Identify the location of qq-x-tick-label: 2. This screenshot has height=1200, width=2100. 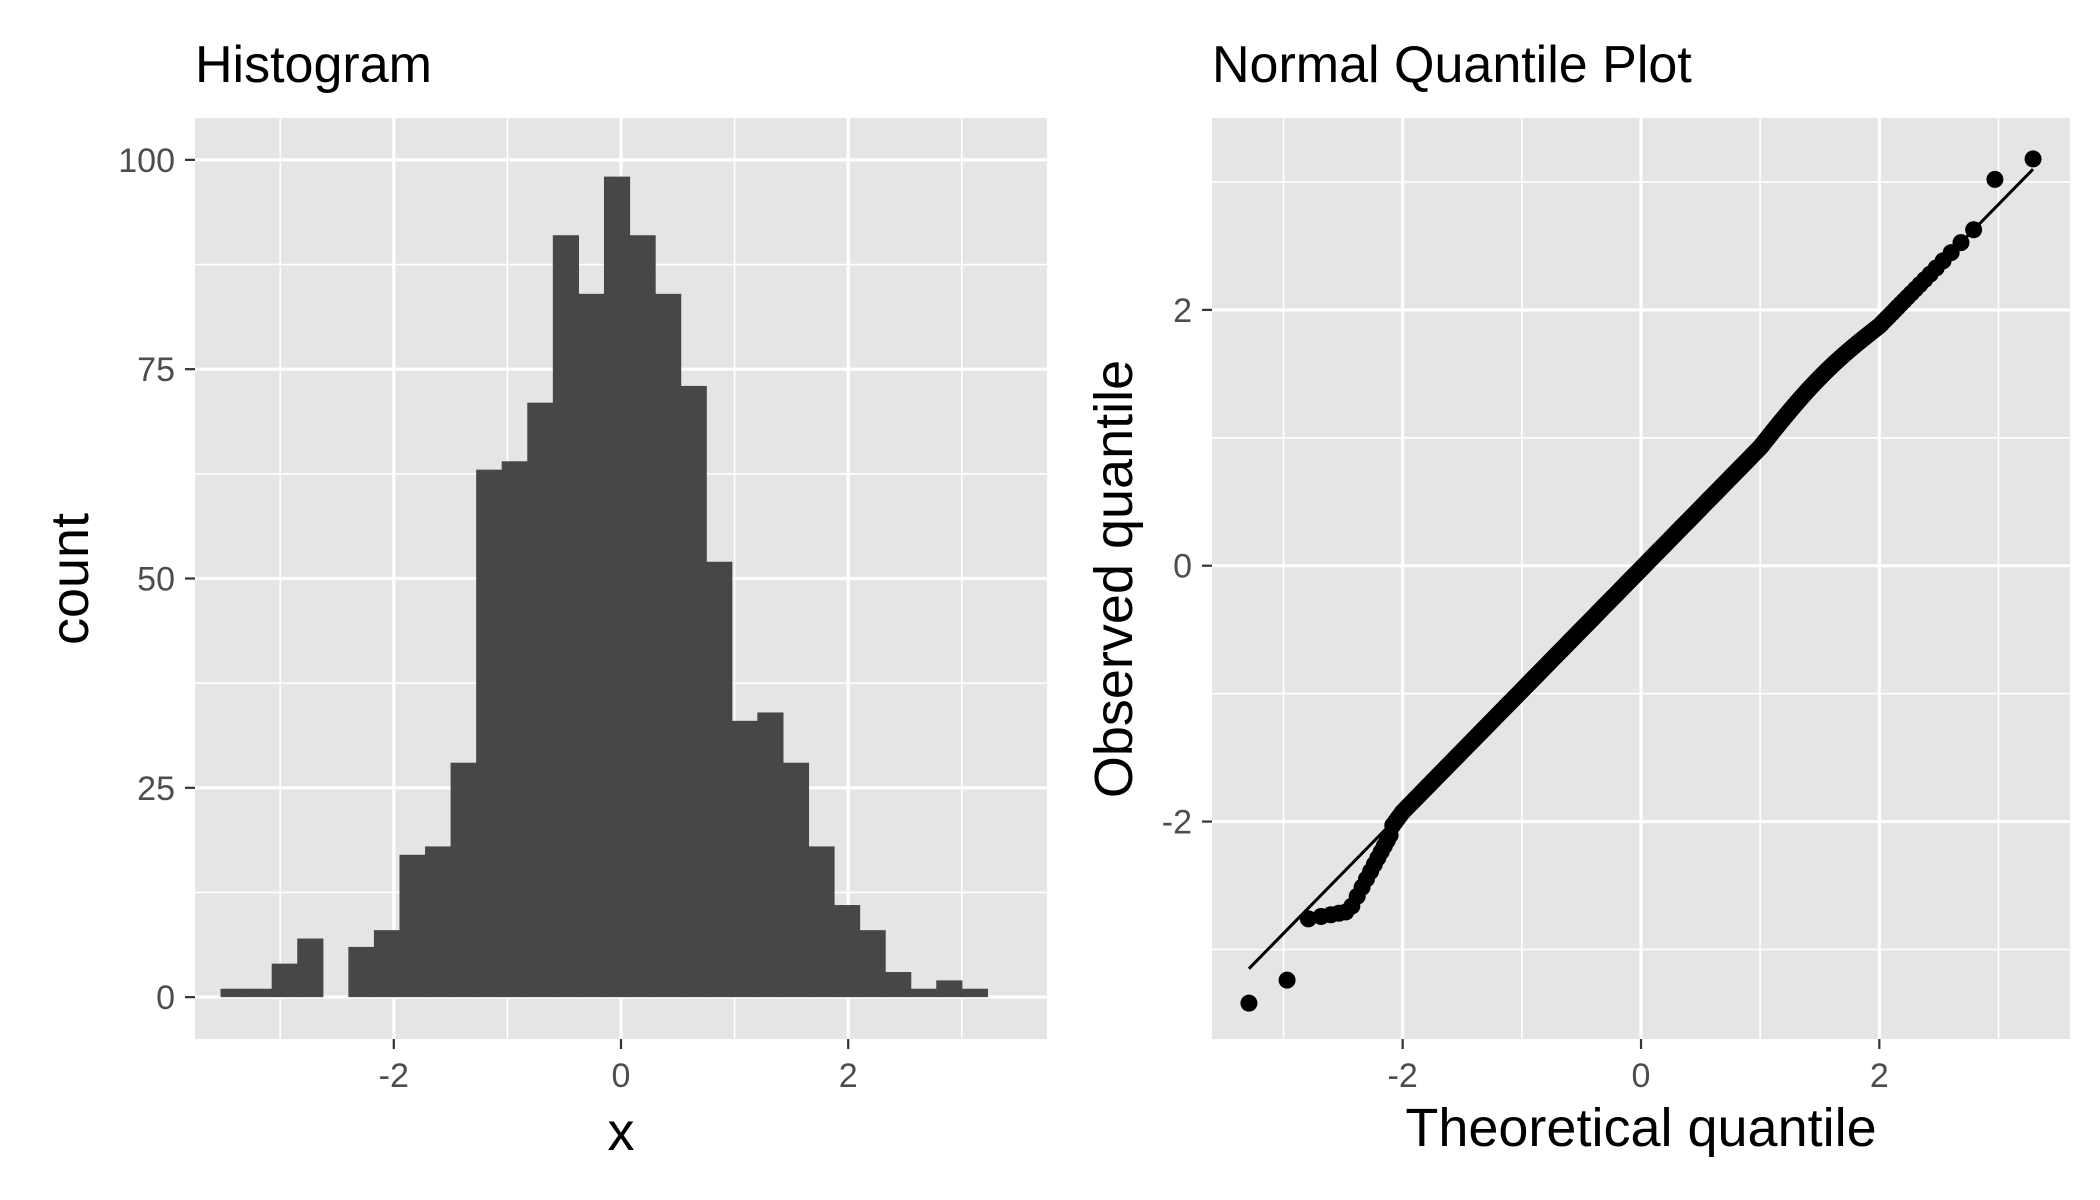
(1879, 1076).